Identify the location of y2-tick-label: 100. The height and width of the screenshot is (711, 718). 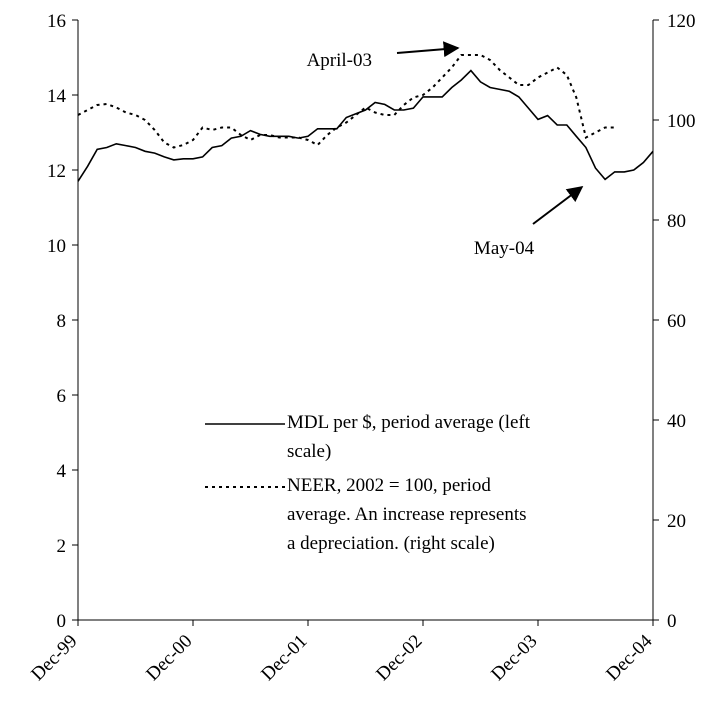
(681, 121).